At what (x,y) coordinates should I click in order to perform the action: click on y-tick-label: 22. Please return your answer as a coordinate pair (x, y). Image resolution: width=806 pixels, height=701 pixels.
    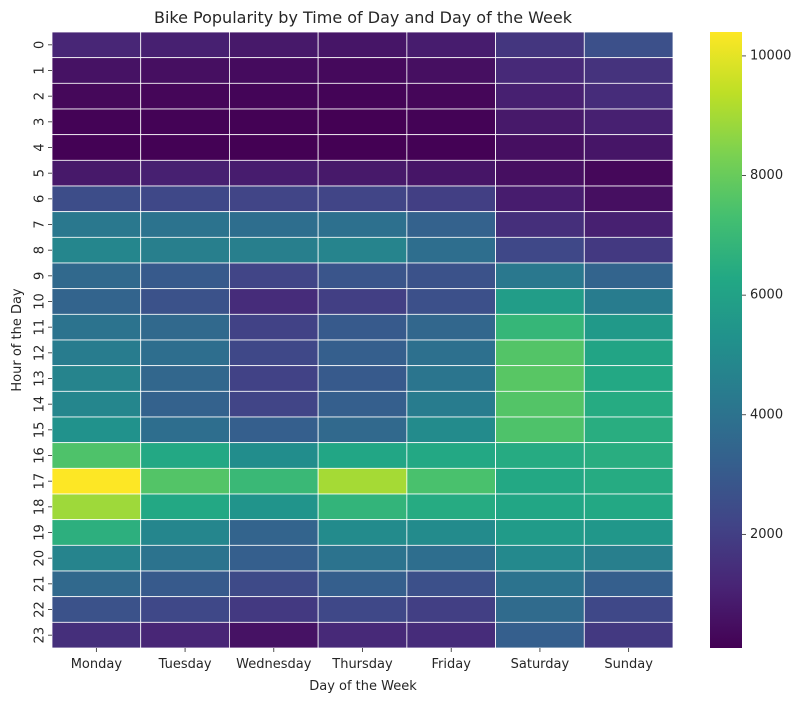
    Looking at the image, I should click on (40, 609).